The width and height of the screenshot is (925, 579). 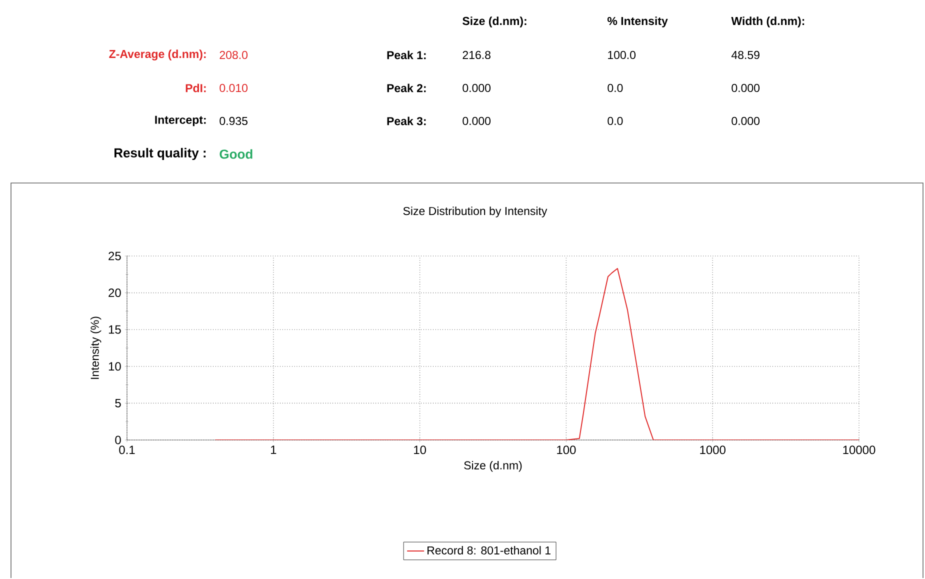 I want to click on text: Width (d.nm):, so click(x=767, y=22).